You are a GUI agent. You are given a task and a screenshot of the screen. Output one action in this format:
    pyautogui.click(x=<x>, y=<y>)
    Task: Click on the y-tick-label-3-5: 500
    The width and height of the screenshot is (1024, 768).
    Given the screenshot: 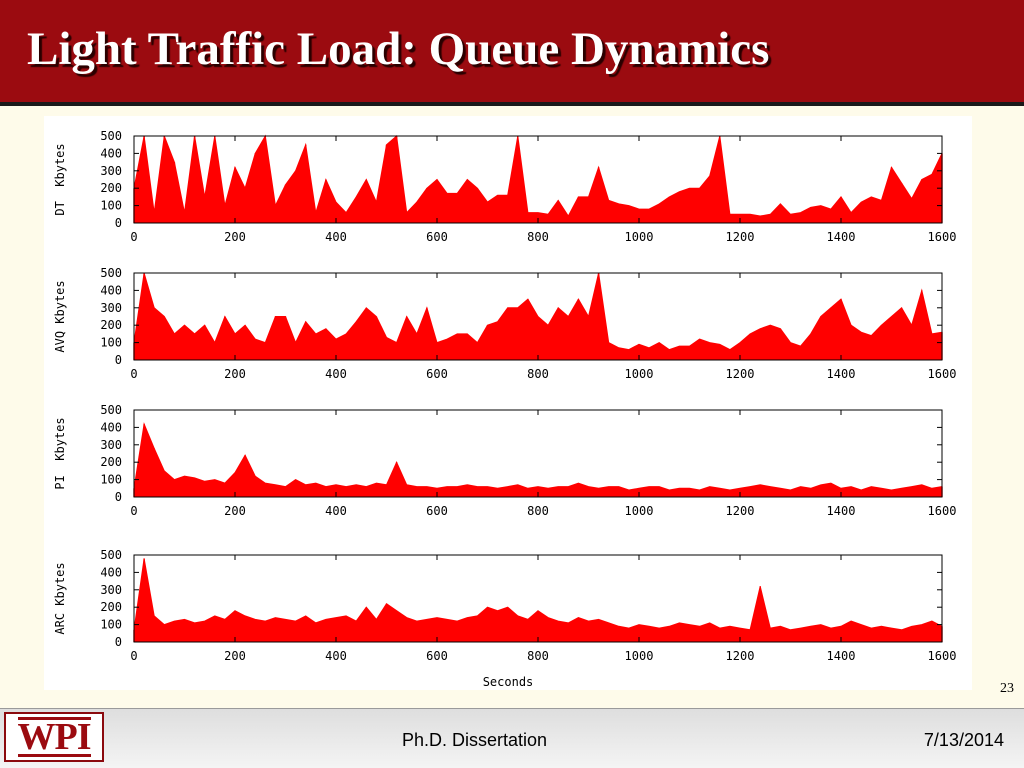 What is the action you would take?
    pyautogui.click(x=111, y=555)
    